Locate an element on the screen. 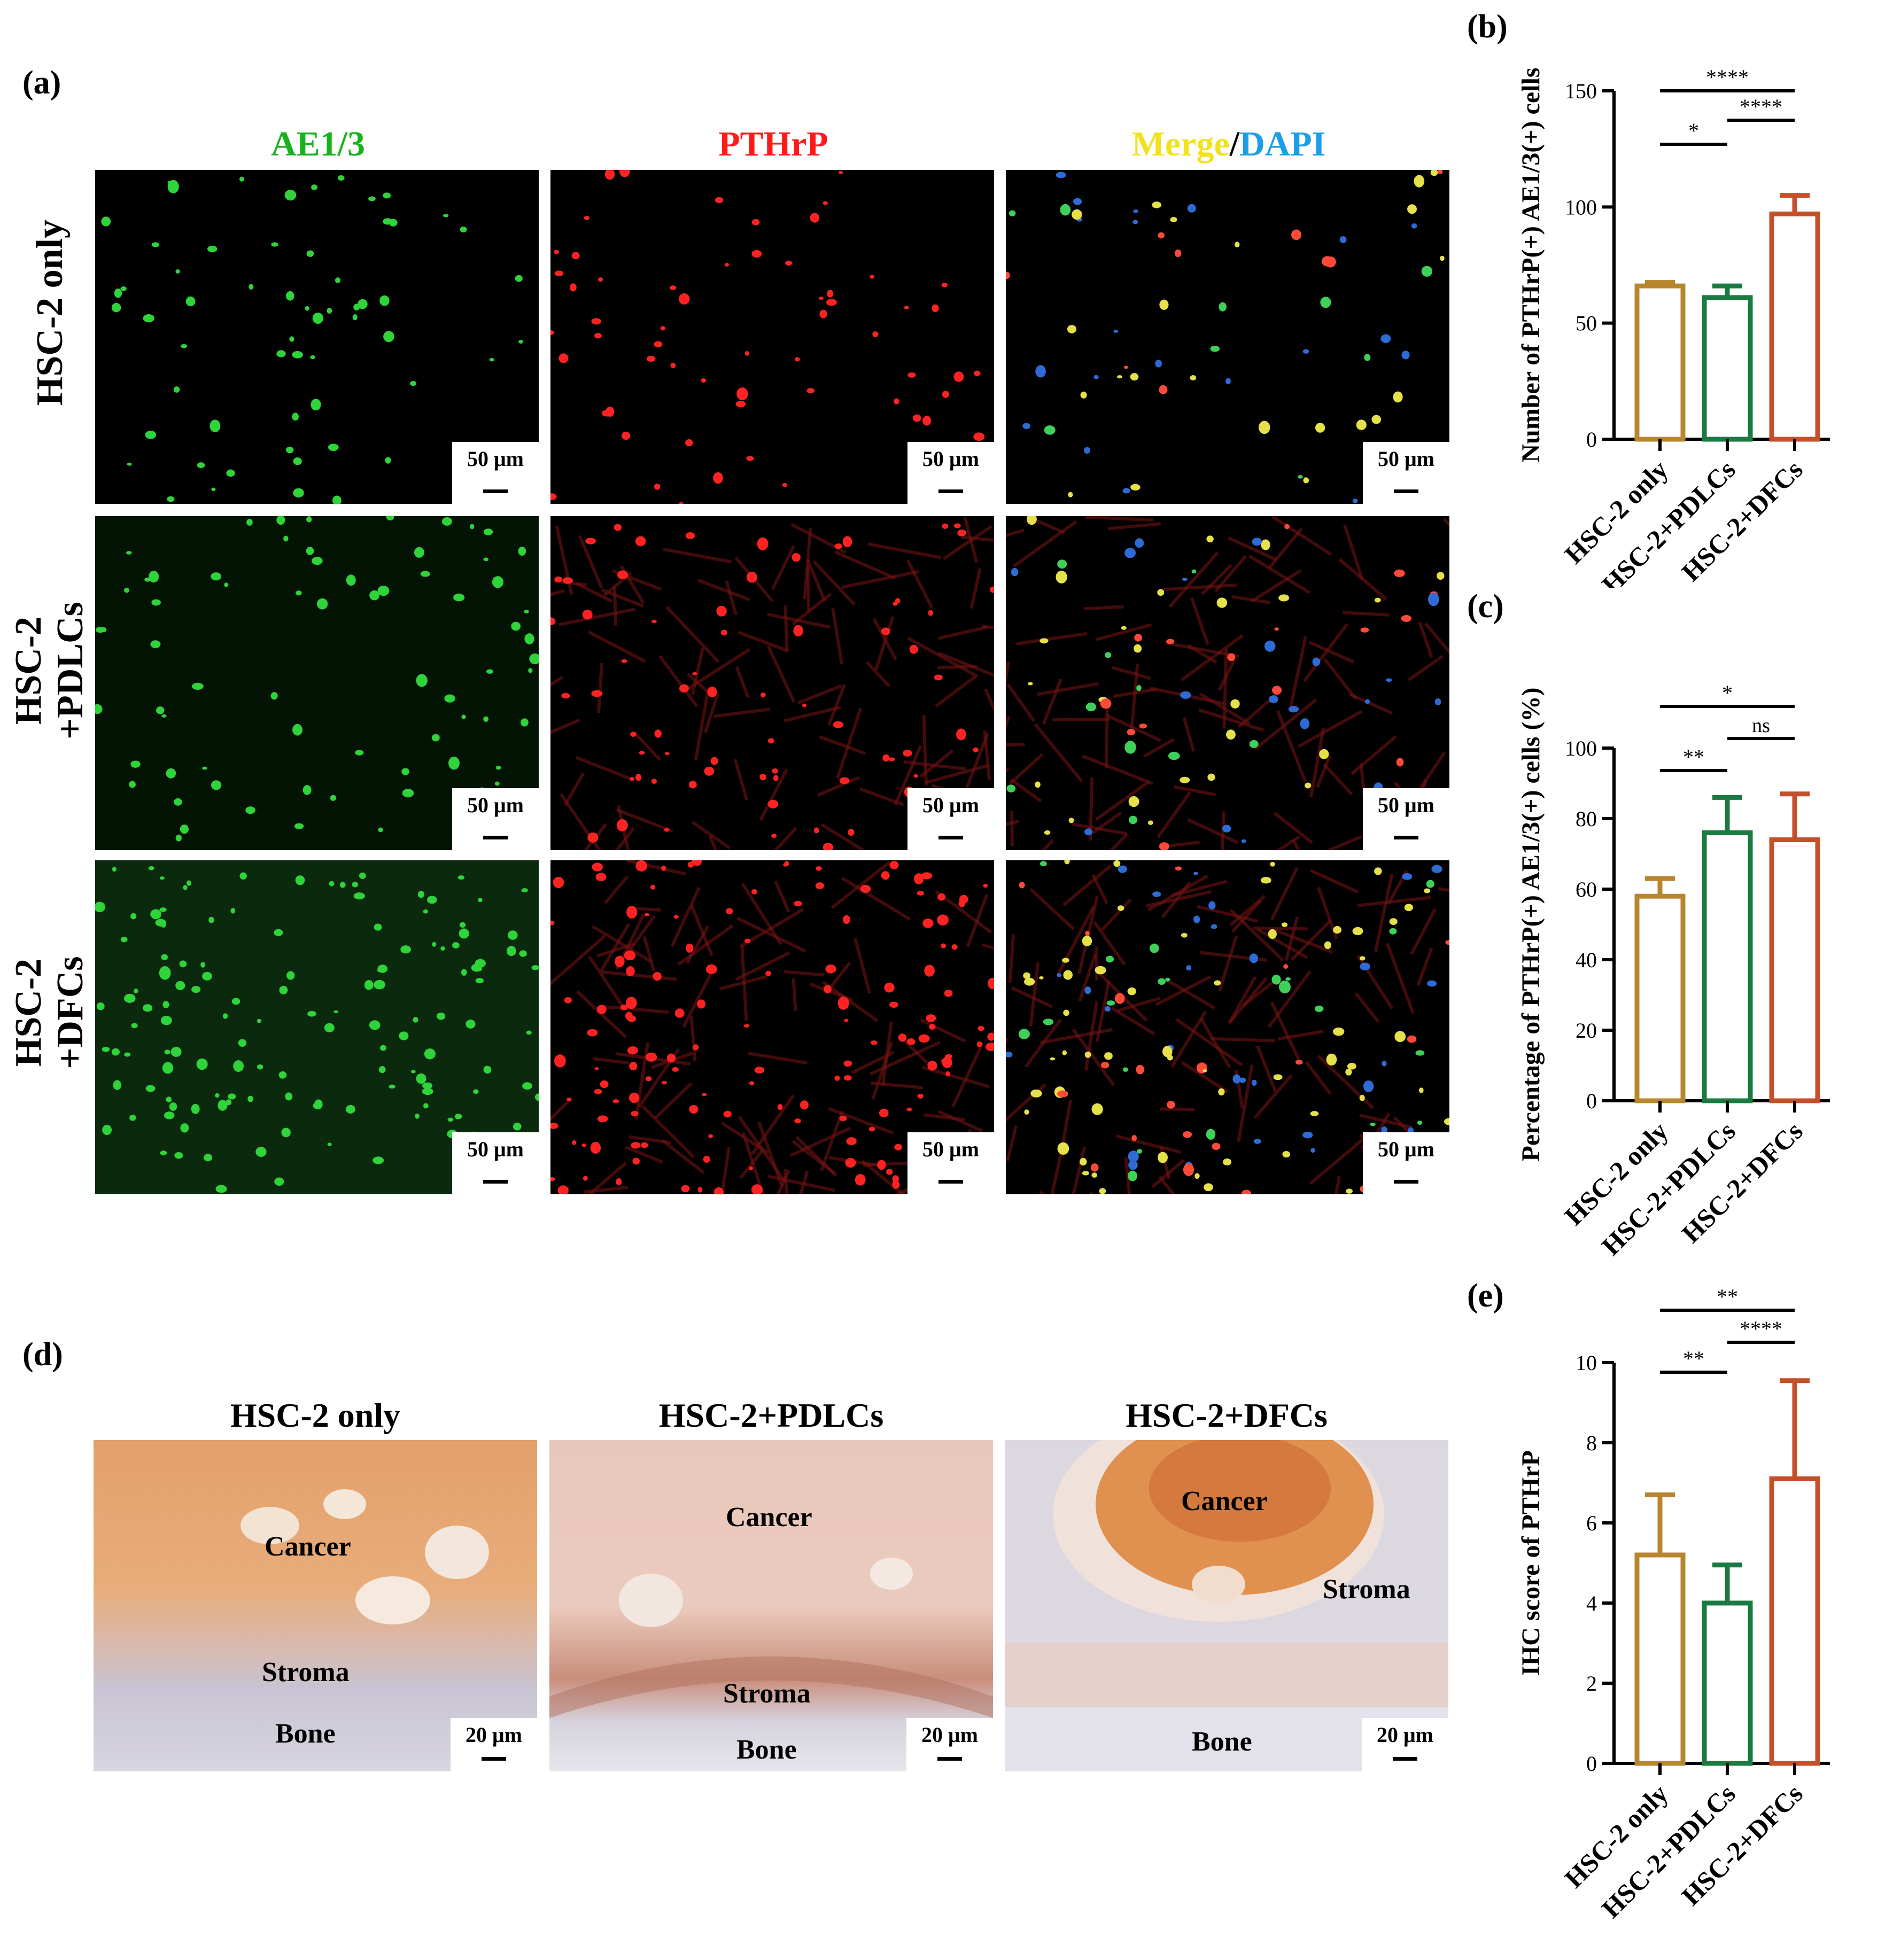  scale-bar-ihc-2: 20 μm is located at coordinates (950, 1744).